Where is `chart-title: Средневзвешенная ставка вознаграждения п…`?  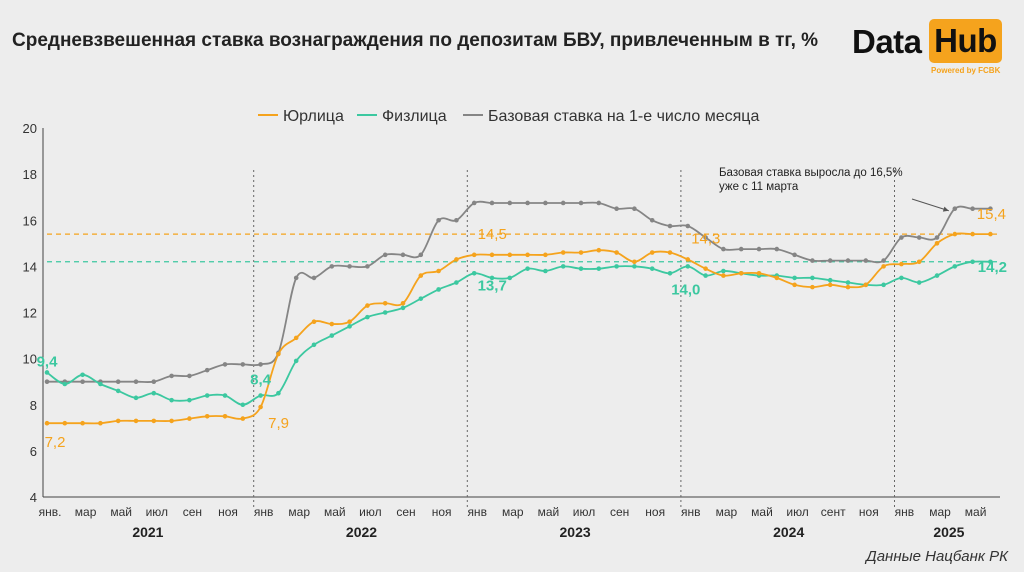 chart-title: Средневзвешенная ставка вознаграждения п… is located at coordinates (415, 40).